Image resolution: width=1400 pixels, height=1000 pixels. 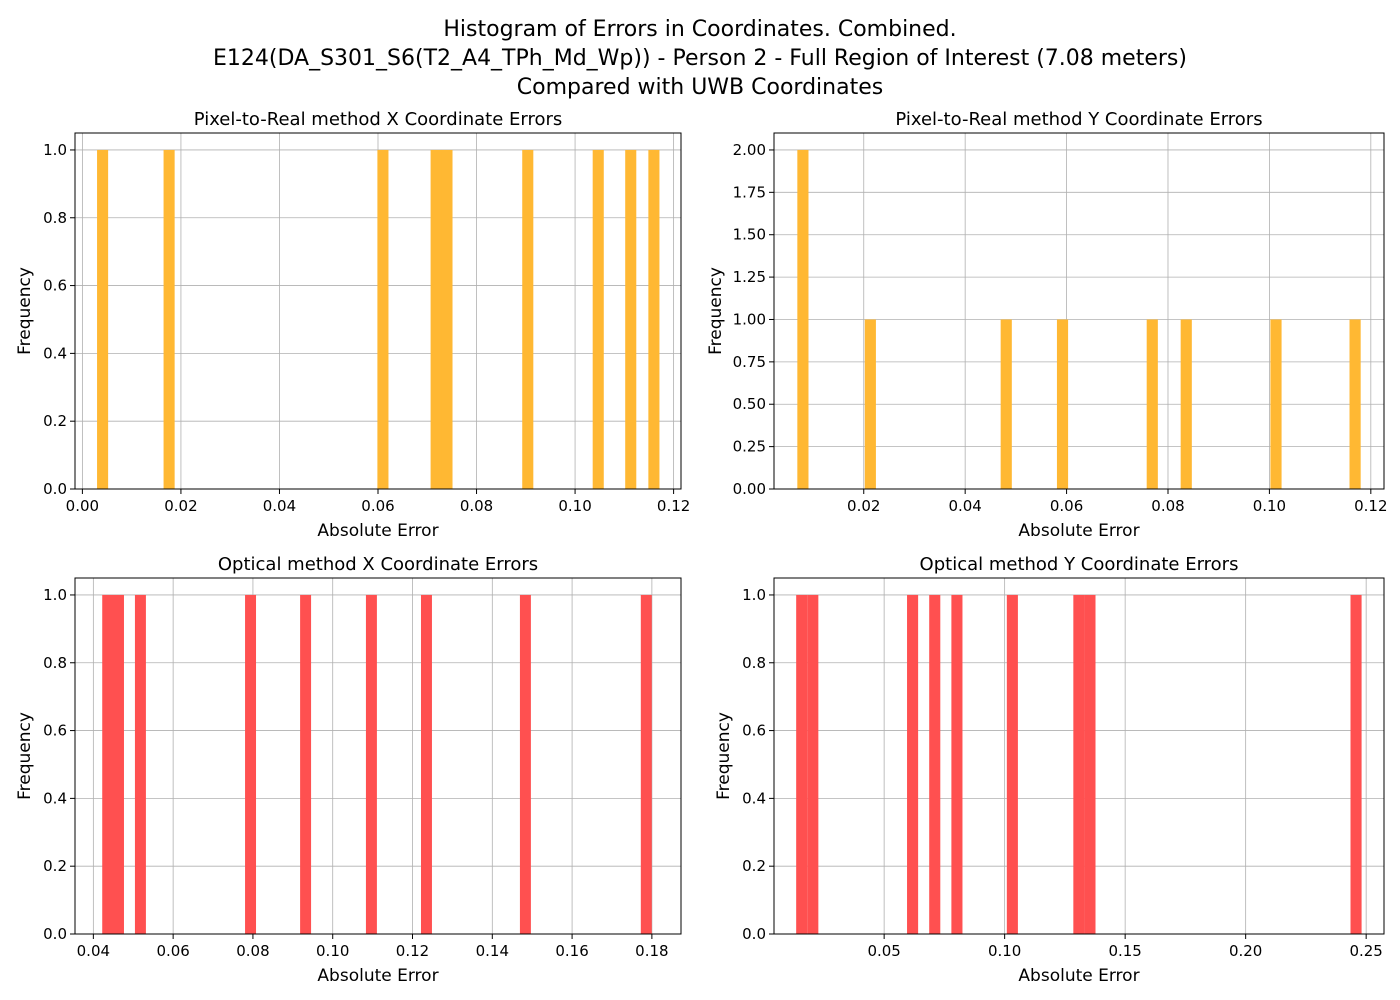 I want to click on x-tick-label: 0.15, so click(x=1124, y=951).